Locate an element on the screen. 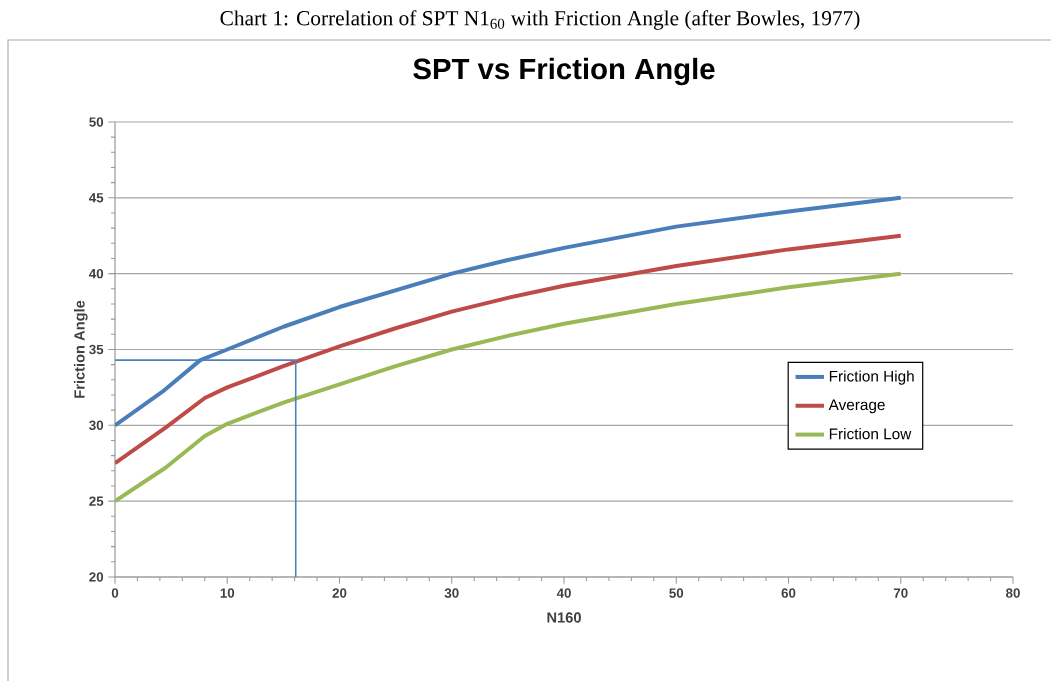 This screenshot has height=681, width=1051. x-axis-title: N160 is located at coordinates (564, 617).